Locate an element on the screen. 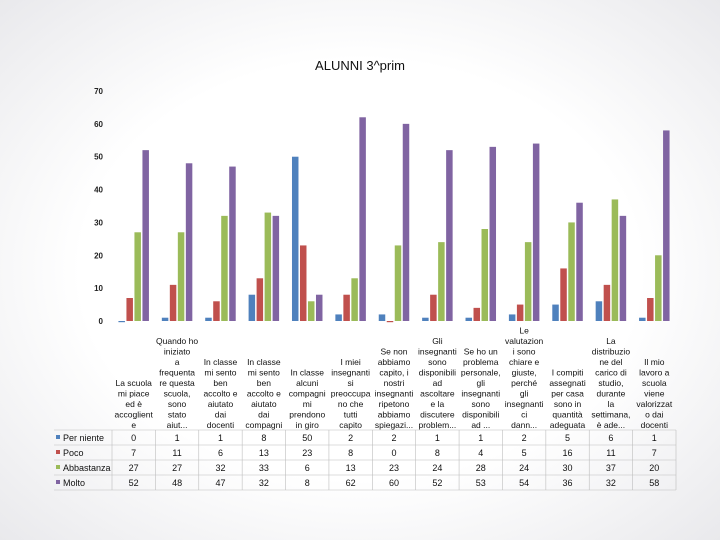 The width and height of the screenshot is (720, 540). y-tick-label: 50 is located at coordinates (98, 157).